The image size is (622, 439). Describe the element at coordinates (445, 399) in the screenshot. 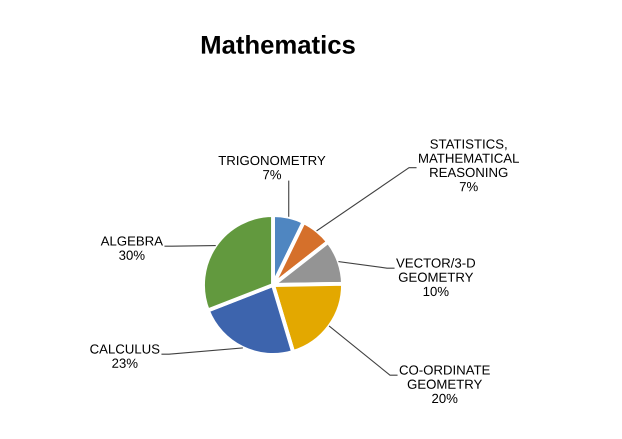

I see `data-label: 20%` at that location.